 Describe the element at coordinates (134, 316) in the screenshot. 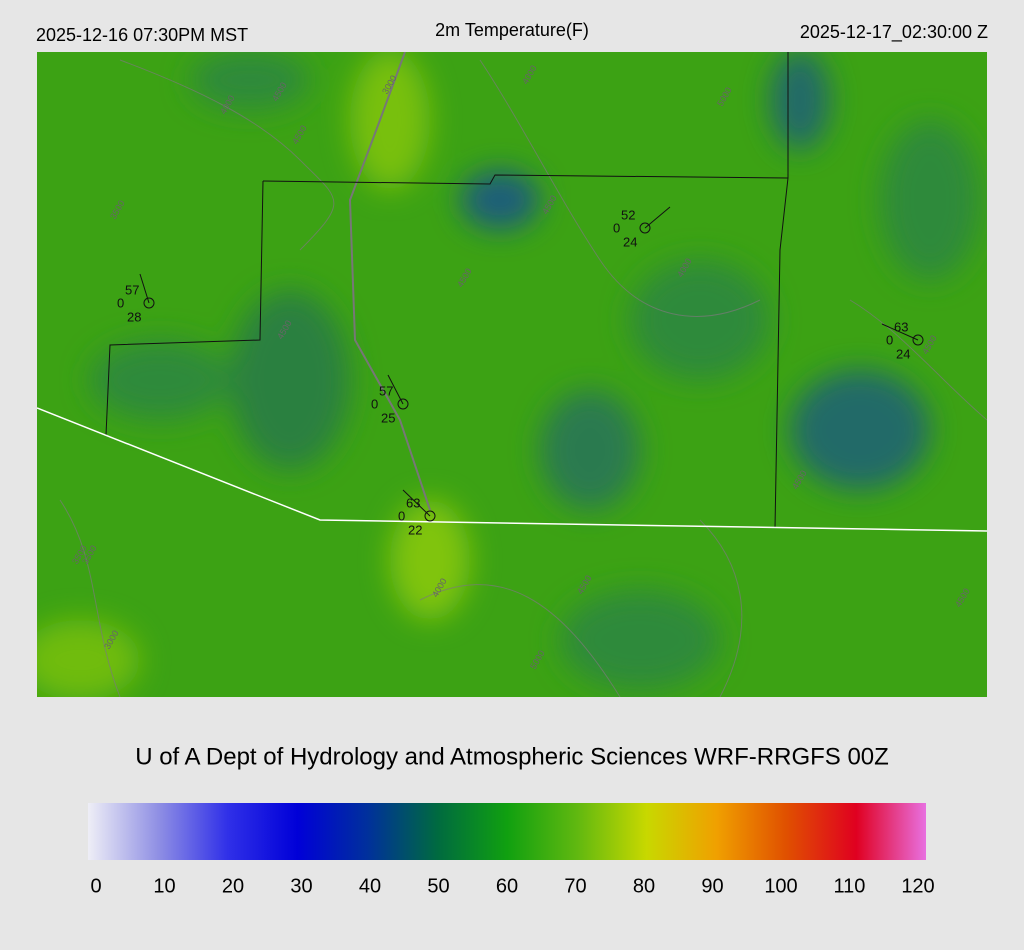

I see `station-bottom: 28` at that location.